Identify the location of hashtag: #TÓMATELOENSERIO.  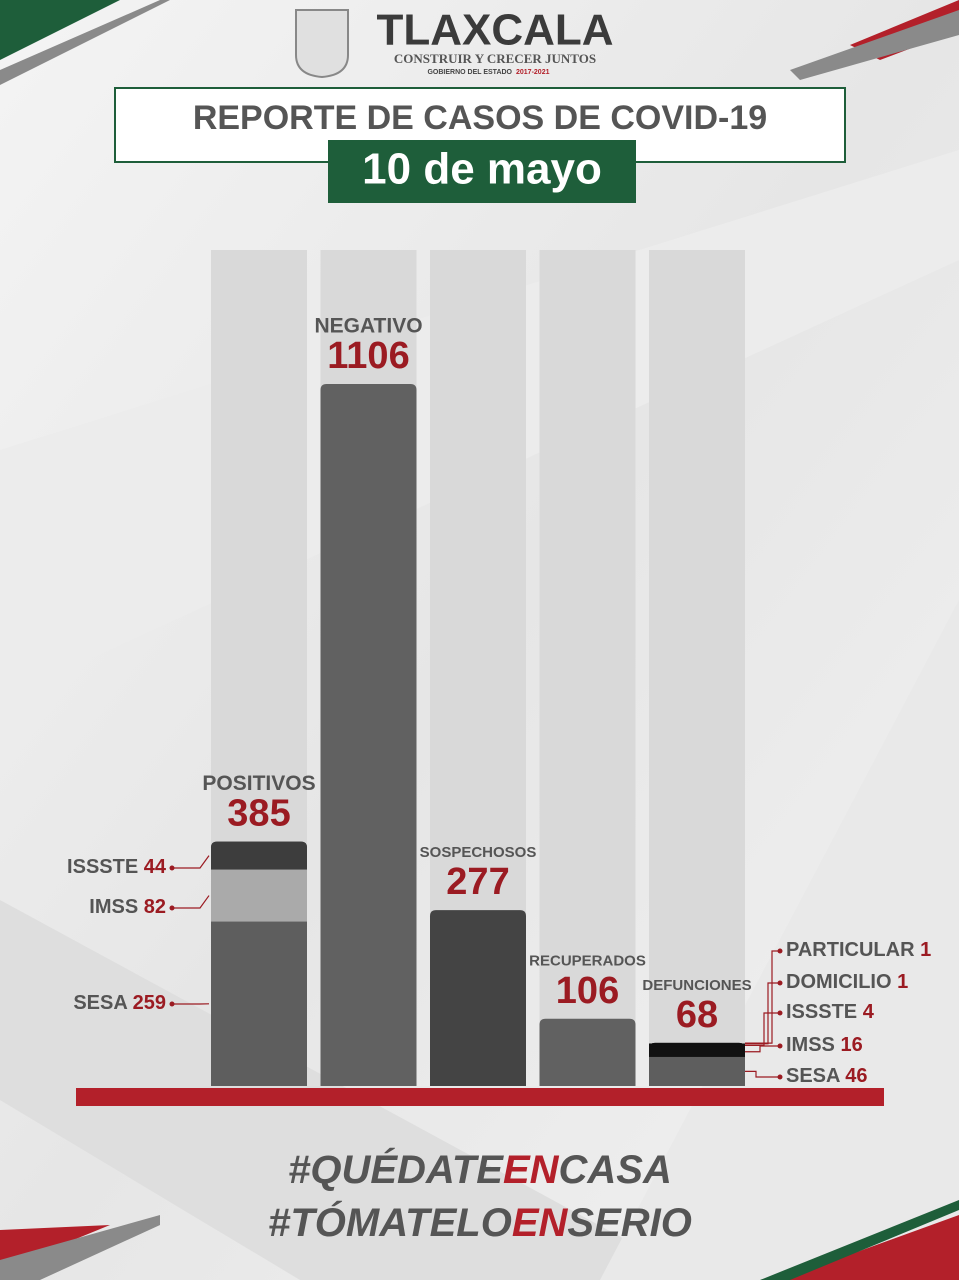
(480, 1222).